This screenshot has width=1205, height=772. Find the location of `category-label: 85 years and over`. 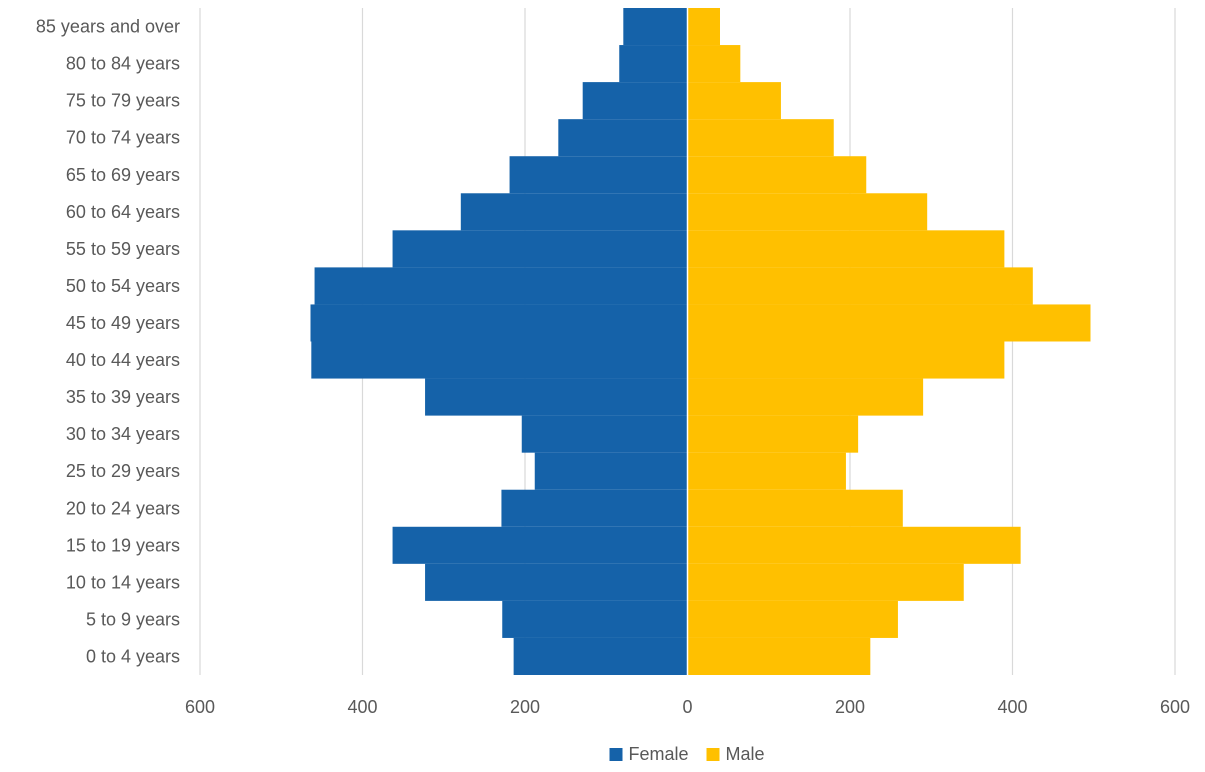

category-label: 85 years and over is located at coordinates (108, 27).